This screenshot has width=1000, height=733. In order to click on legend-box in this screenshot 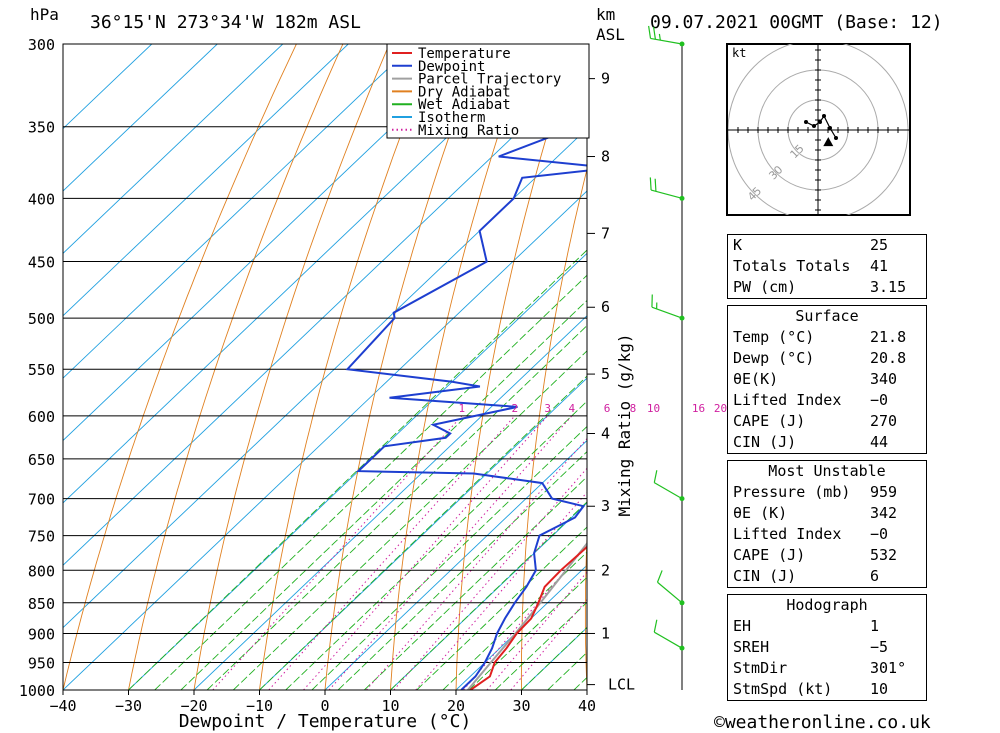, I will do `click(488, 91)`.